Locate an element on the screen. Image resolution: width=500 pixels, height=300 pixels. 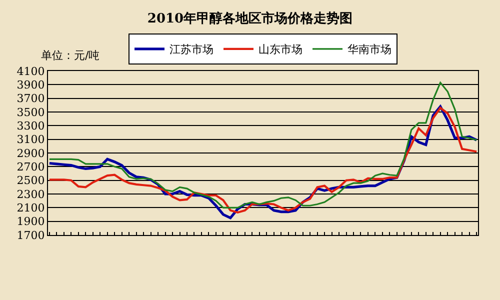
legend-label: 山东市场 is located at coordinates (280, 49).